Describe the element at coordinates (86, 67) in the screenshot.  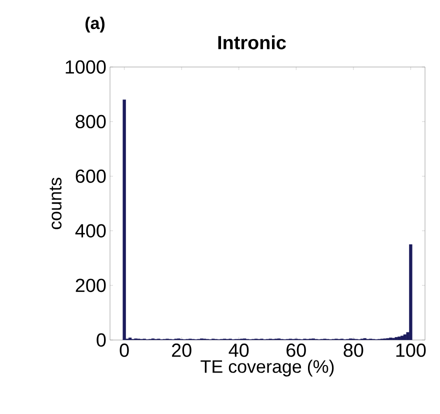
I see `y-tick-label: 1000` at that location.